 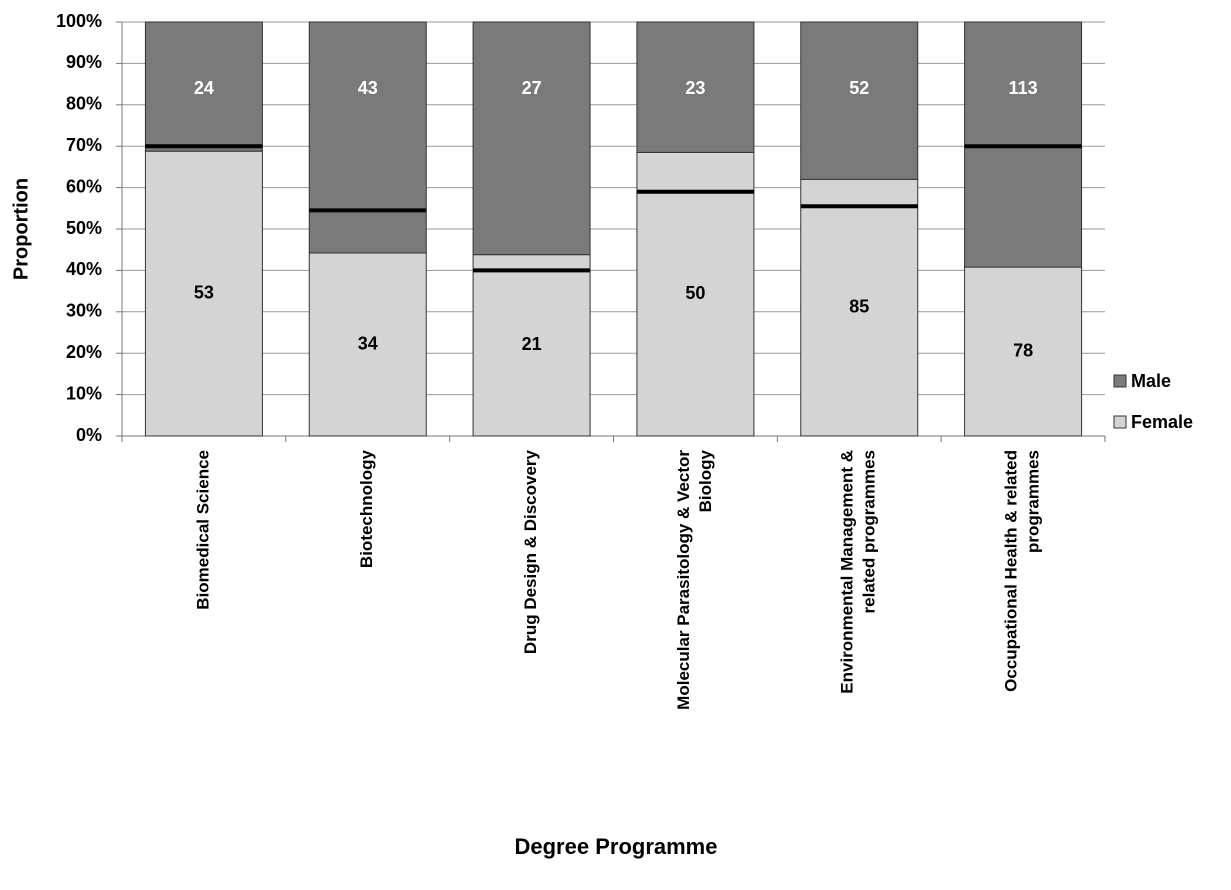 What do you see at coordinates (366, 508) in the screenshot?
I see `x-tick-label: Biotechnology` at bounding box center [366, 508].